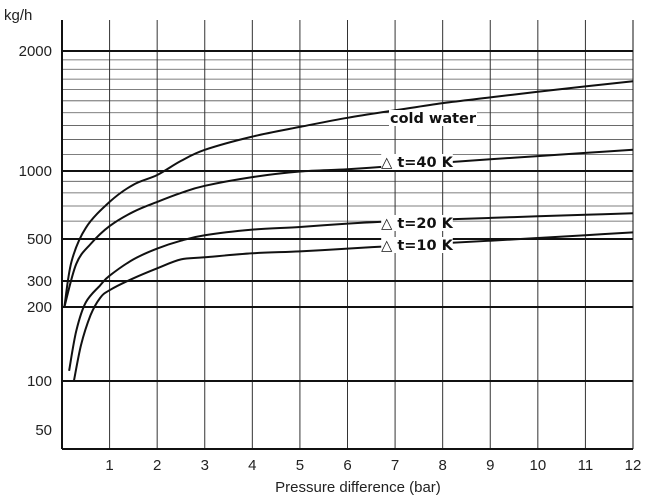  What do you see at coordinates (633, 465) in the screenshot?
I see `x-tick-label: 12` at bounding box center [633, 465].